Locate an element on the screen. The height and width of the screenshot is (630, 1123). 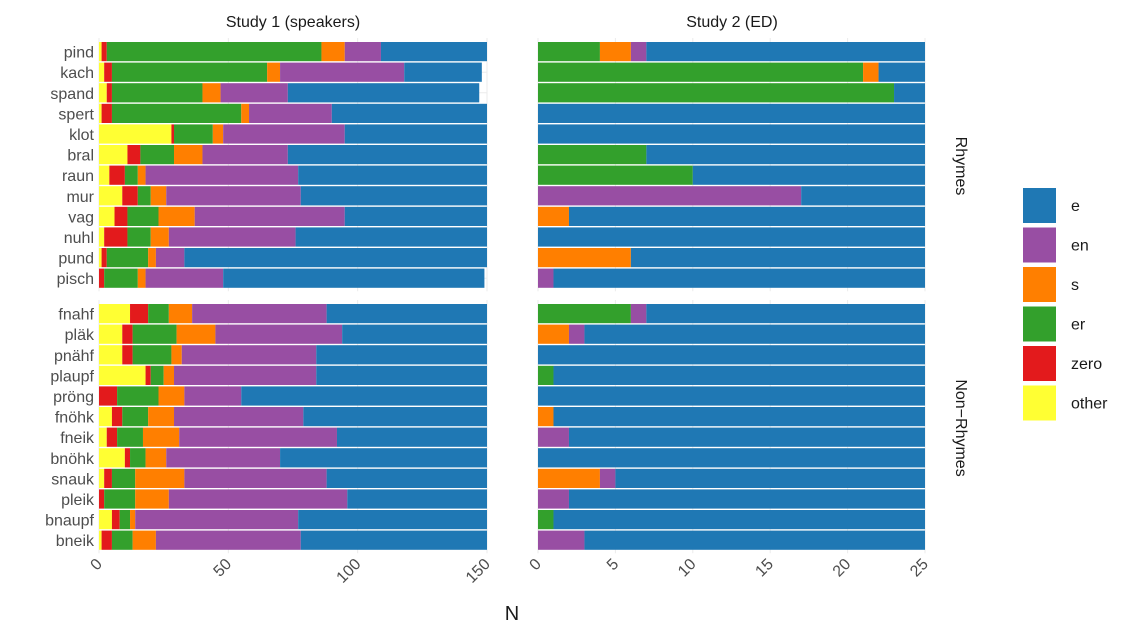
legend-swatch-other is located at coordinates (1039, 403).